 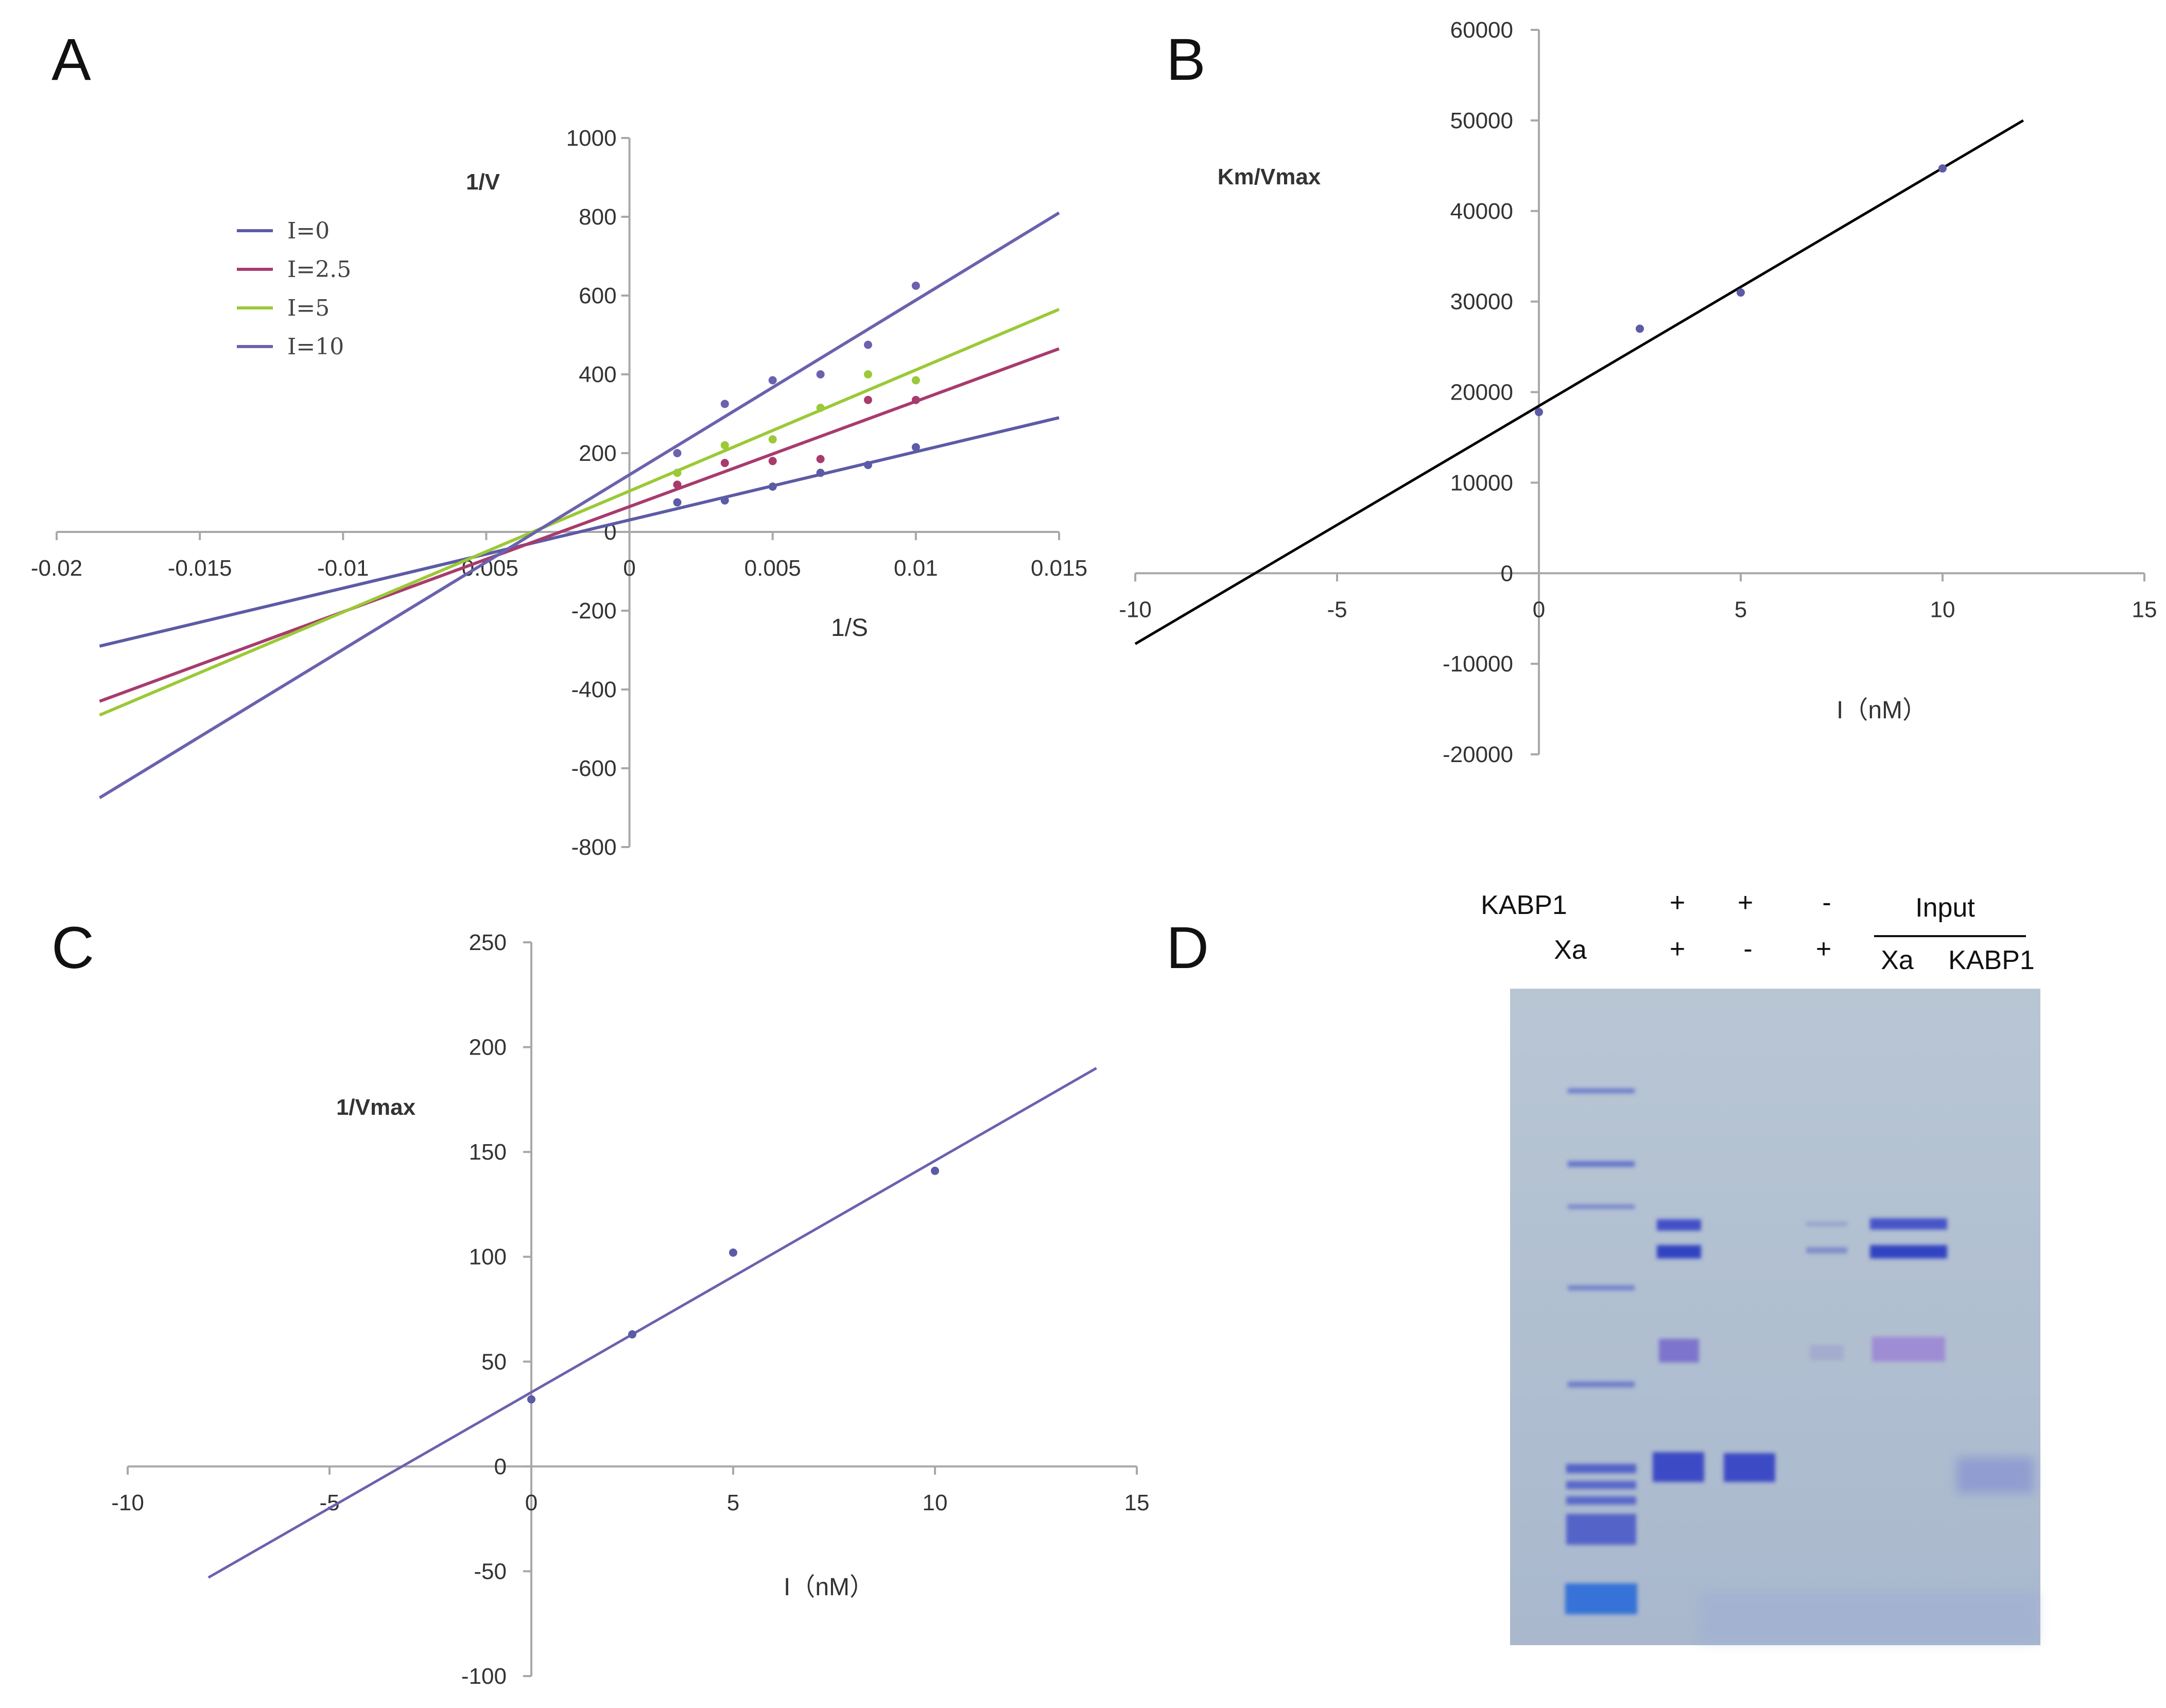 What do you see at coordinates (1524, 905) in the screenshot?
I see `gel-row-label-kabp1: KABP1` at bounding box center [1524, 905].